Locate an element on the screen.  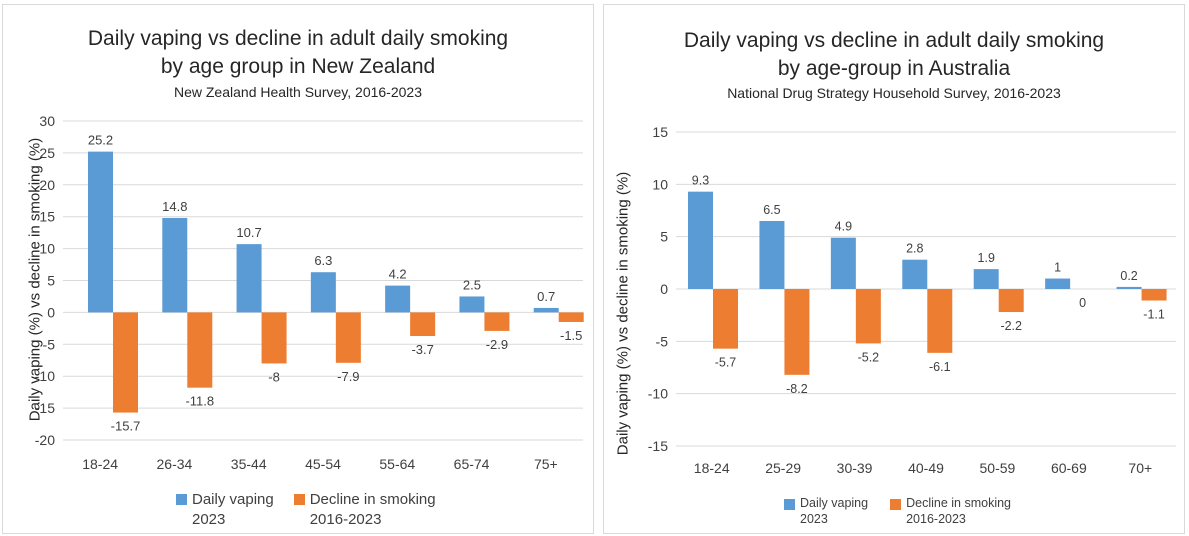
data-label-smoking: -1.5 is located at coordinates (571, 335).